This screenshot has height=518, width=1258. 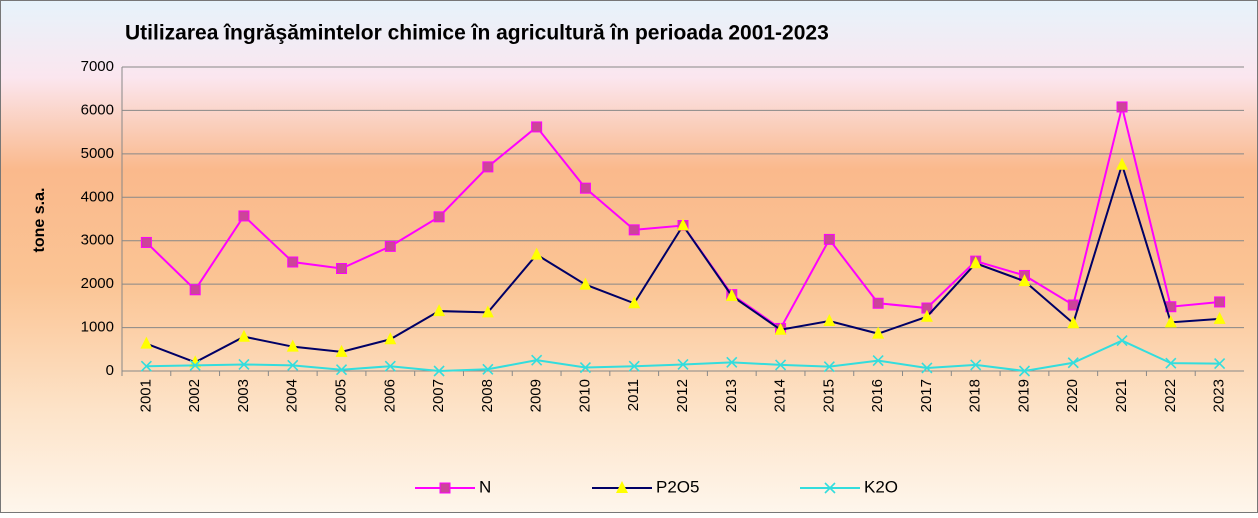 What do you see at coordinates (145, 395) in the screenshot?
I see `x-tick-label: 2001` at bounding box center [145, 395].